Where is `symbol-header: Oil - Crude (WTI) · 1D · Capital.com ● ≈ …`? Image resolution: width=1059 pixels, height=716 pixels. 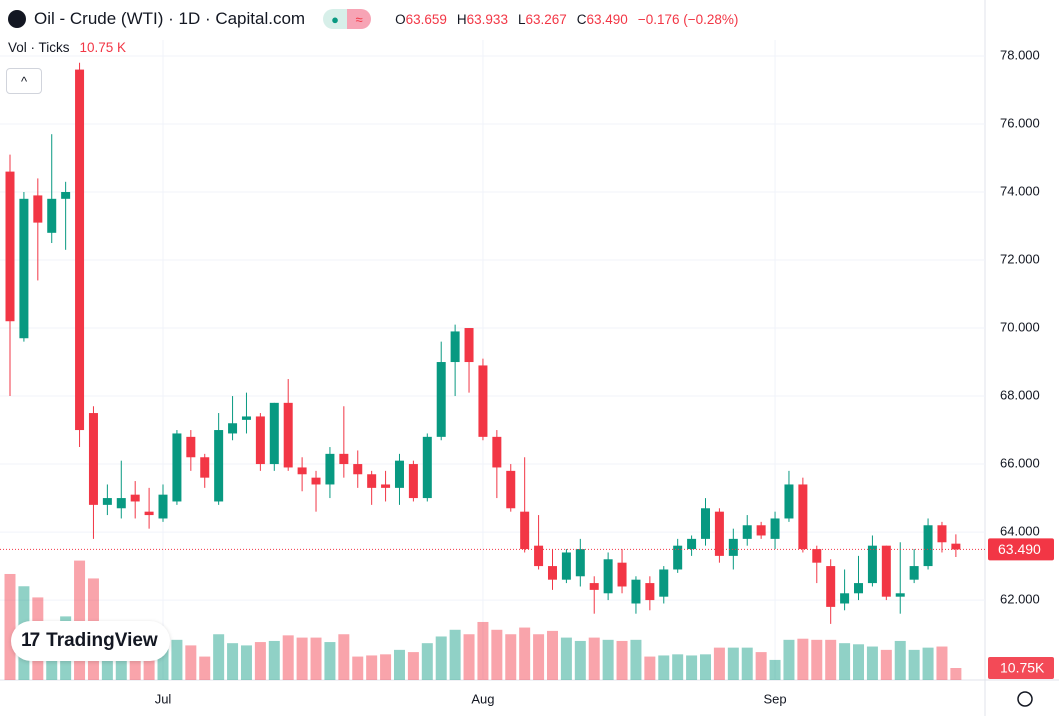
symbol-header: Oil - Crude (WTI) · 1D · Capital.com ● ≈ … is located at coordinates (373, 19).